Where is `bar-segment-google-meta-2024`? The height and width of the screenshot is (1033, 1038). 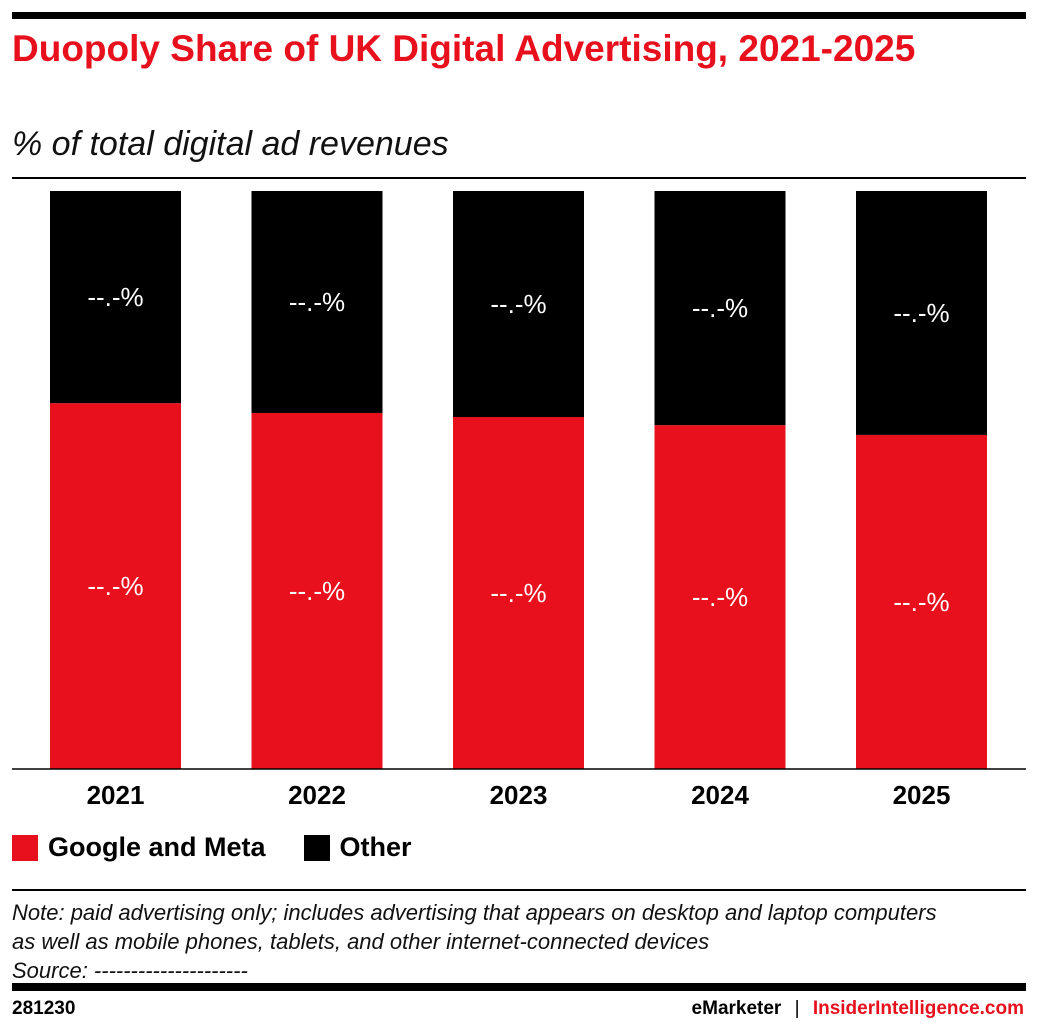 bar-segment-google-meta-2024 is located at coordinates (720, 597).